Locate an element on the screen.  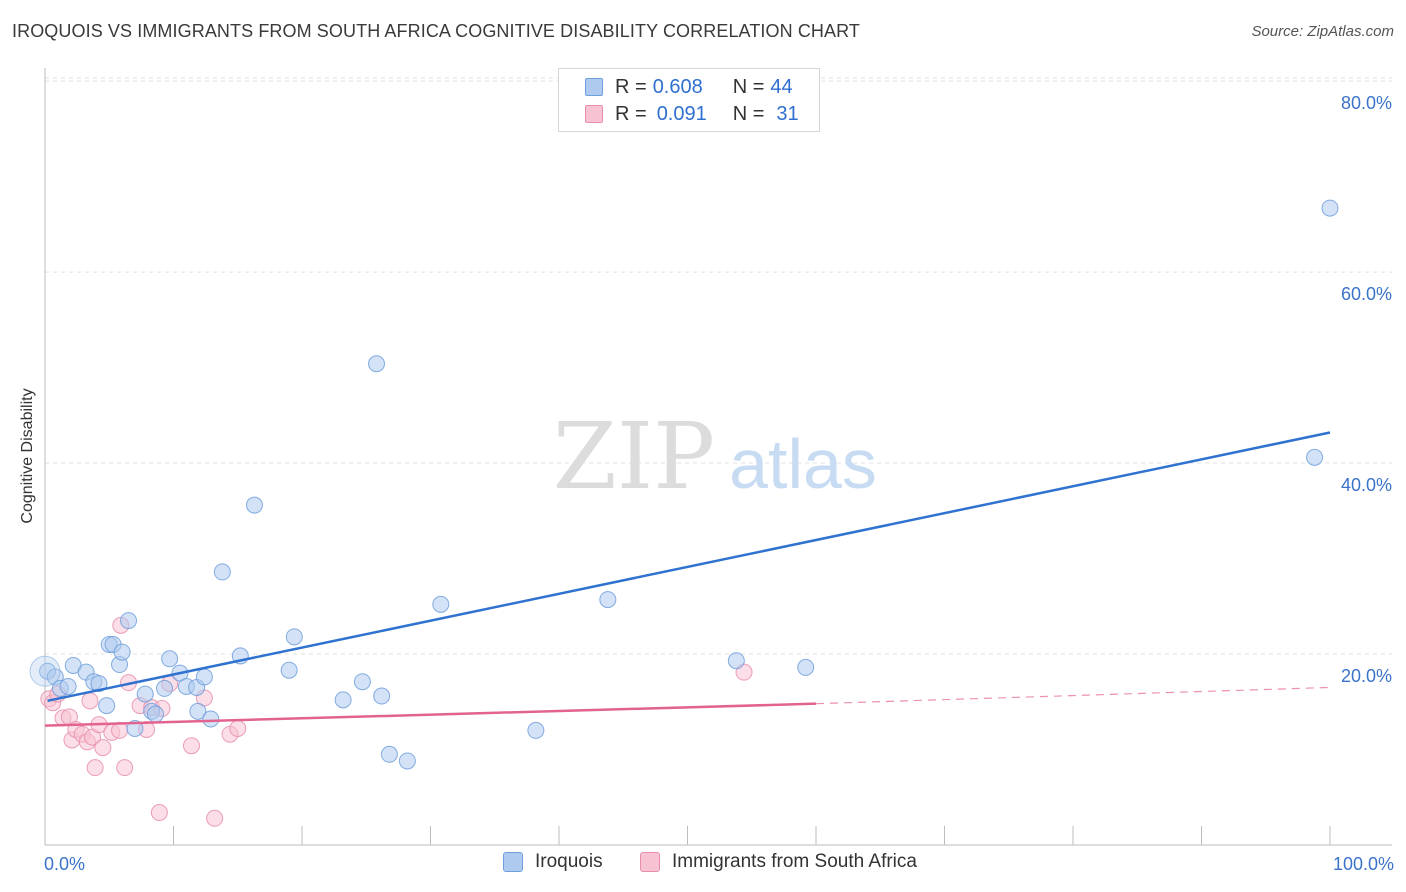
legend-r-value: 0.091 is located at coordinates (681, 113).